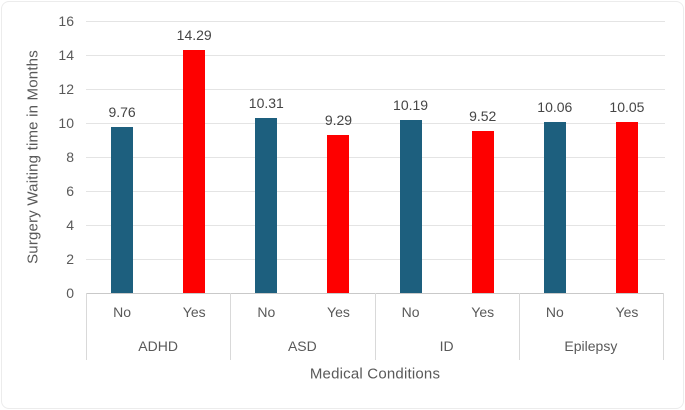 Image resolution: width=685 pixels, height=410 pixels. I want to click on category-label: ID, so click(446, 346).